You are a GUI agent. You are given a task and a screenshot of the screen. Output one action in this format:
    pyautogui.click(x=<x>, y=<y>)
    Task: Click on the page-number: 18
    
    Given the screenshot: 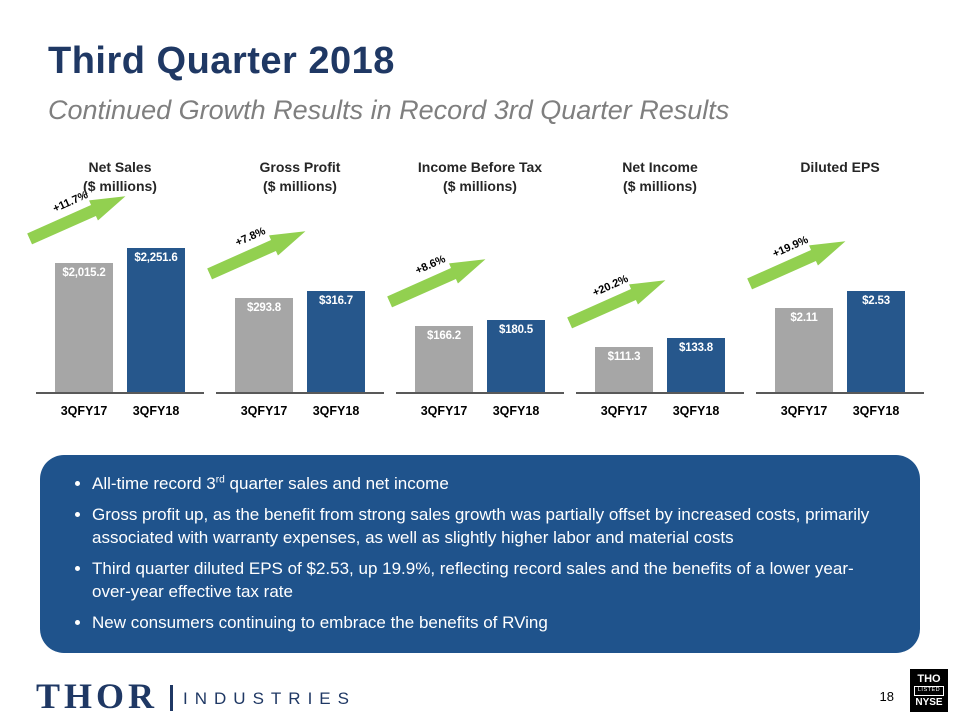 What is the action you would take?
    pyautogui.click(x=886, y=696)
    